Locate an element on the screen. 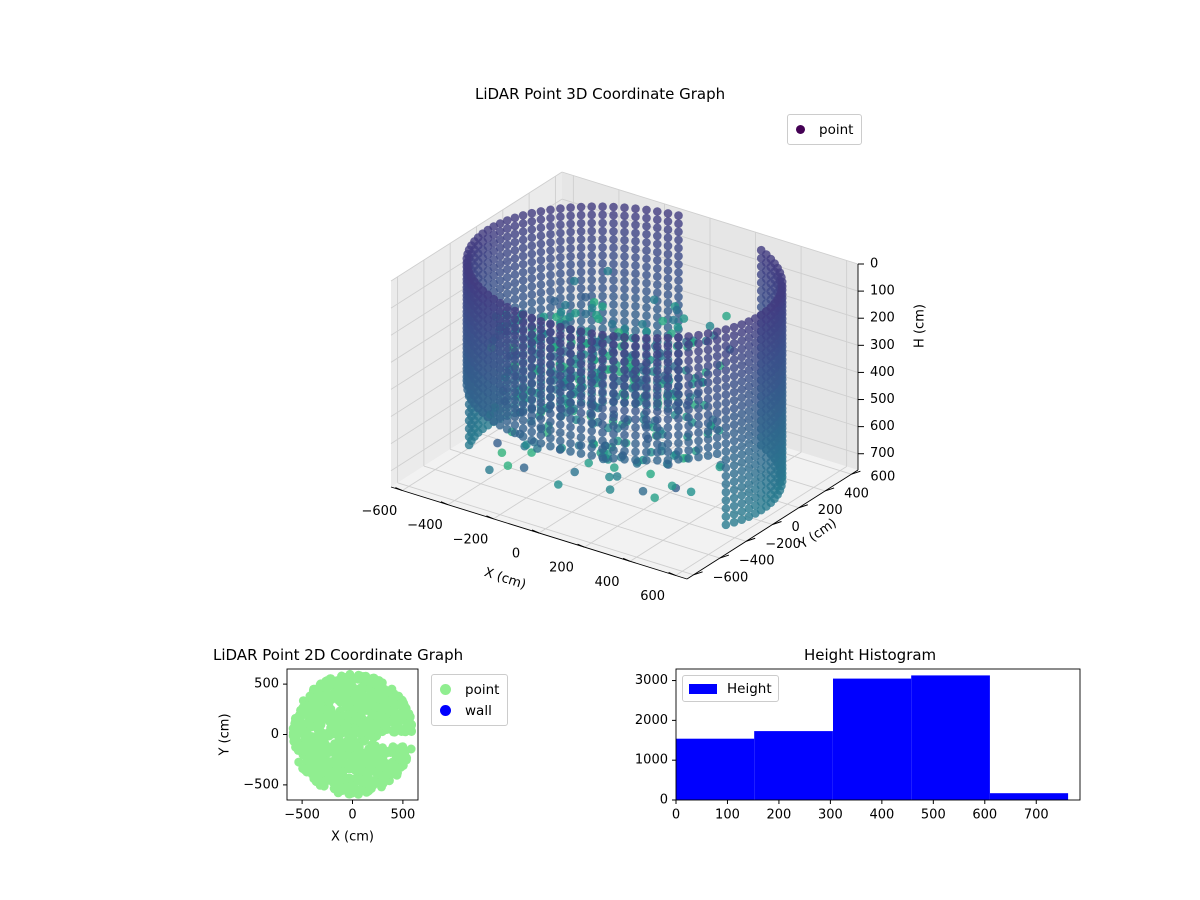 This screenshot has width=1200, height=900. x-tick-mark is located at coordinates (626, 559).